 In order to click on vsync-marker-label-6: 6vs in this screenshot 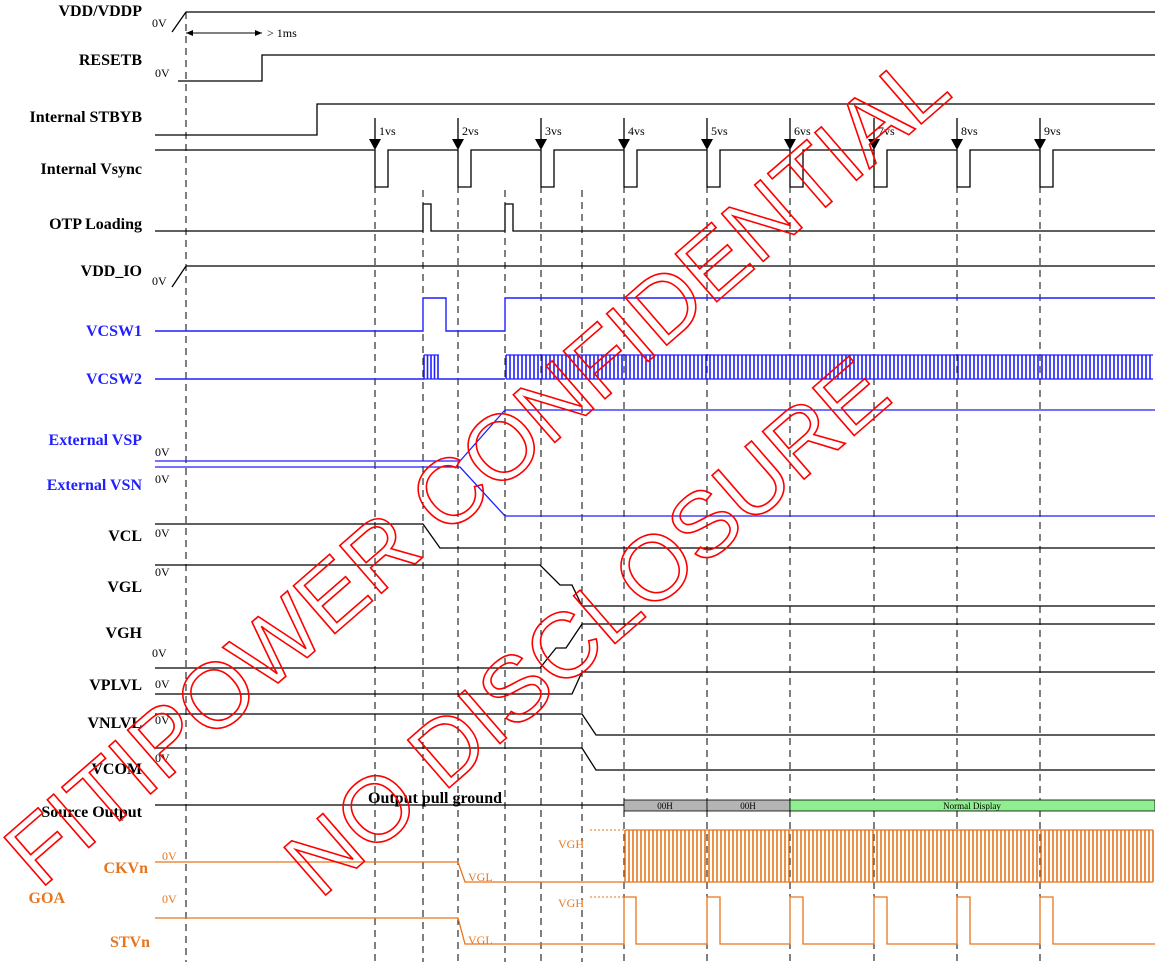, I will do `click(802, 131)`.